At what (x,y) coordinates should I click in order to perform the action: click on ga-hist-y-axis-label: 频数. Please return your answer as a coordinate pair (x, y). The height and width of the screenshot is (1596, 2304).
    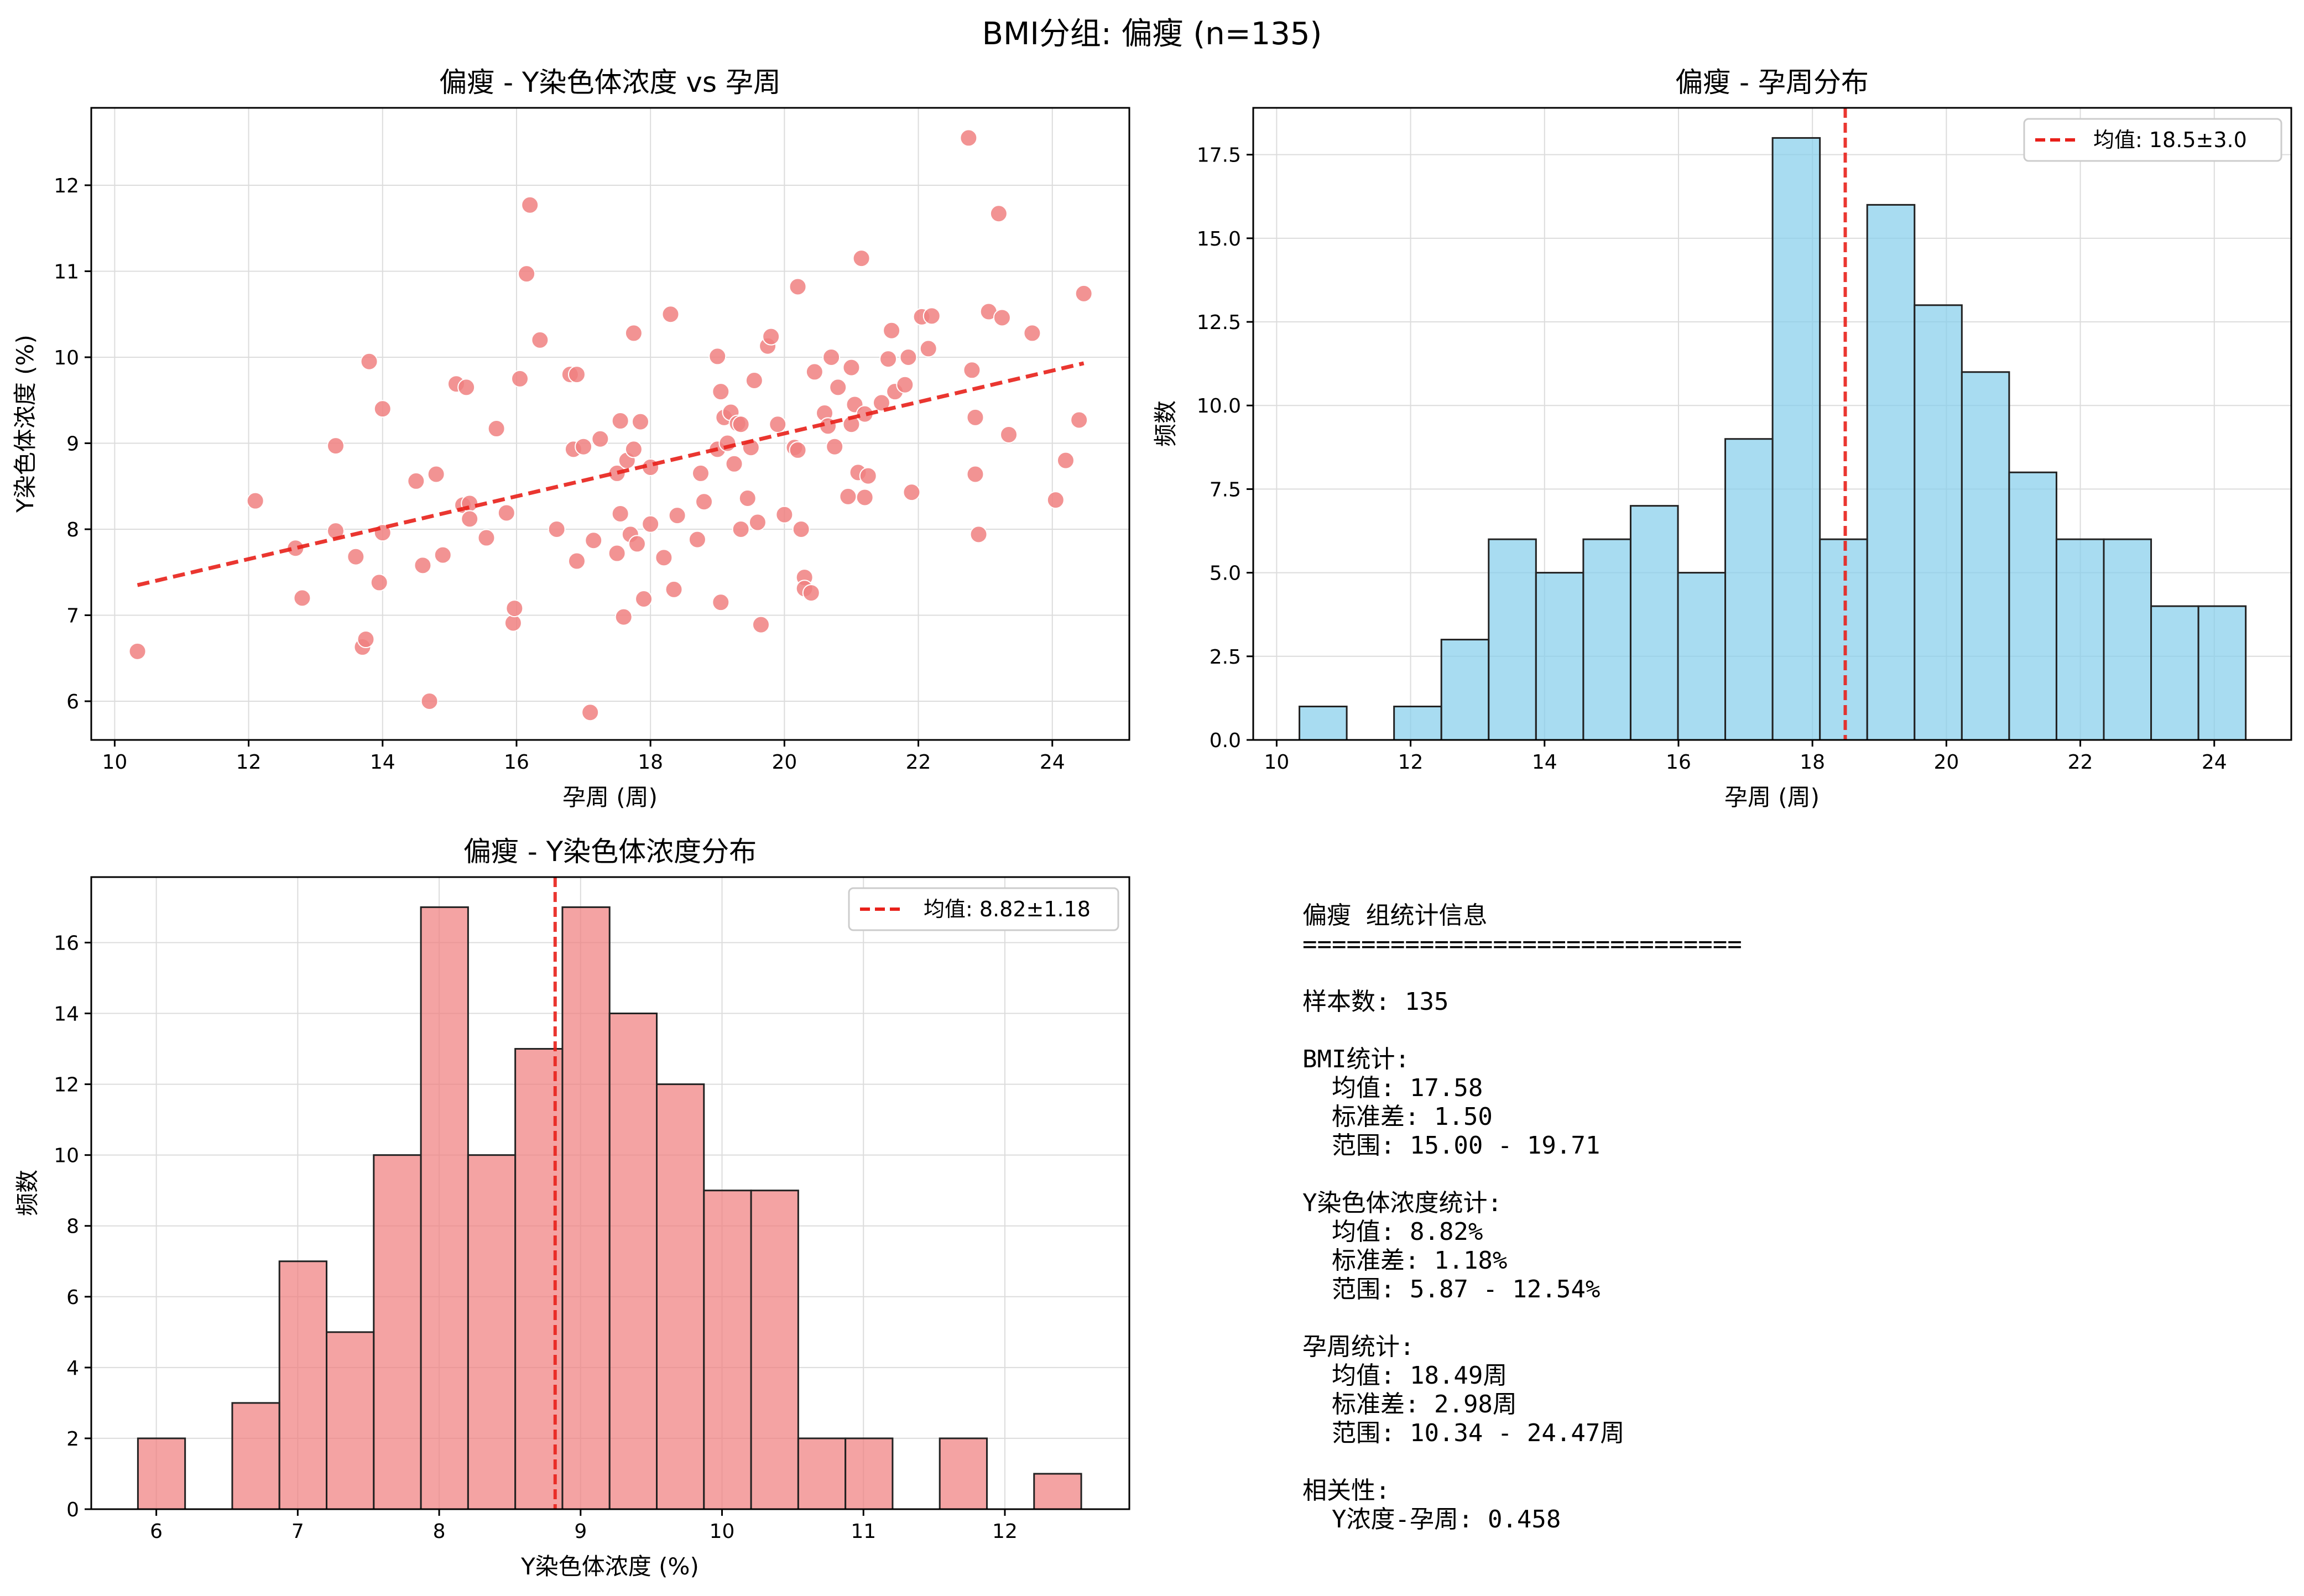
    Looking at the image, I should click on (1165, 424).